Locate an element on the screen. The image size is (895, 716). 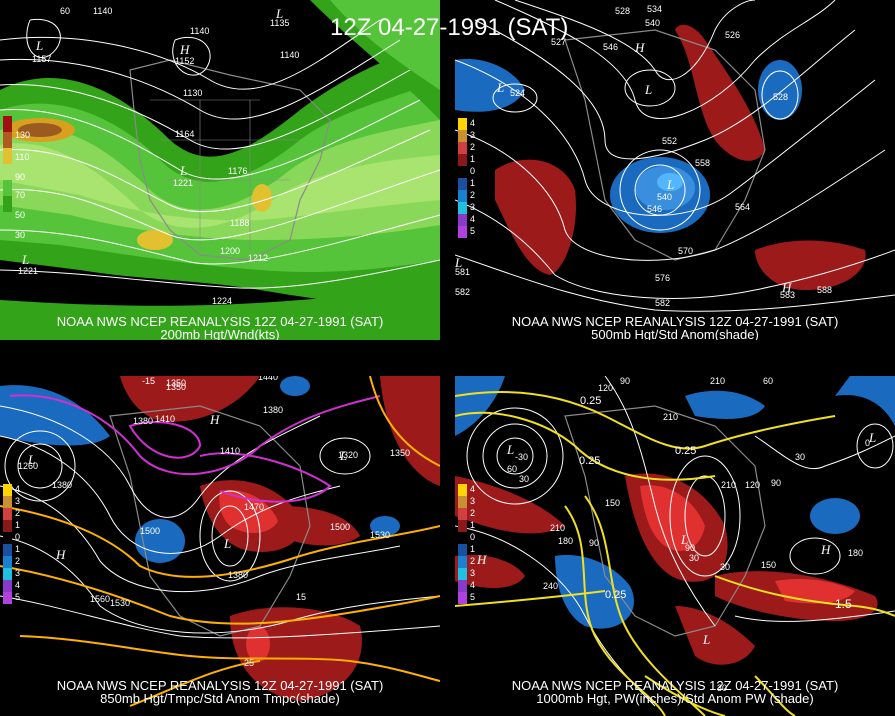
contour-label: 1260 is located at coordinates (28, 466).